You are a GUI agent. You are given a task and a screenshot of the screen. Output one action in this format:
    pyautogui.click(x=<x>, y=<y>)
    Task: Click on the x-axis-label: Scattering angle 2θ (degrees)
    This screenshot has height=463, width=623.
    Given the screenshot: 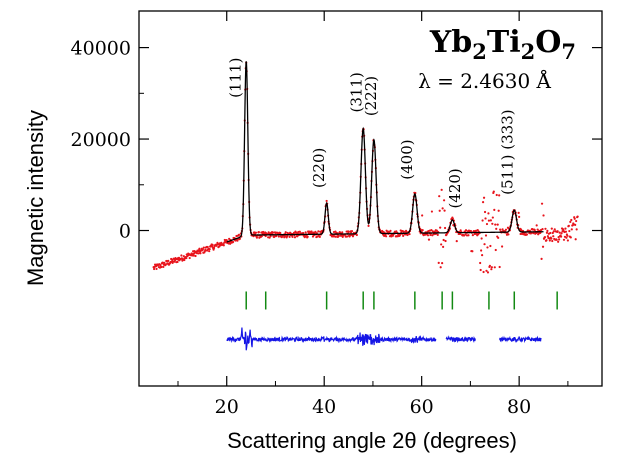 What is the action you would take?
    pyautogui.click(x=372, y=440)
    